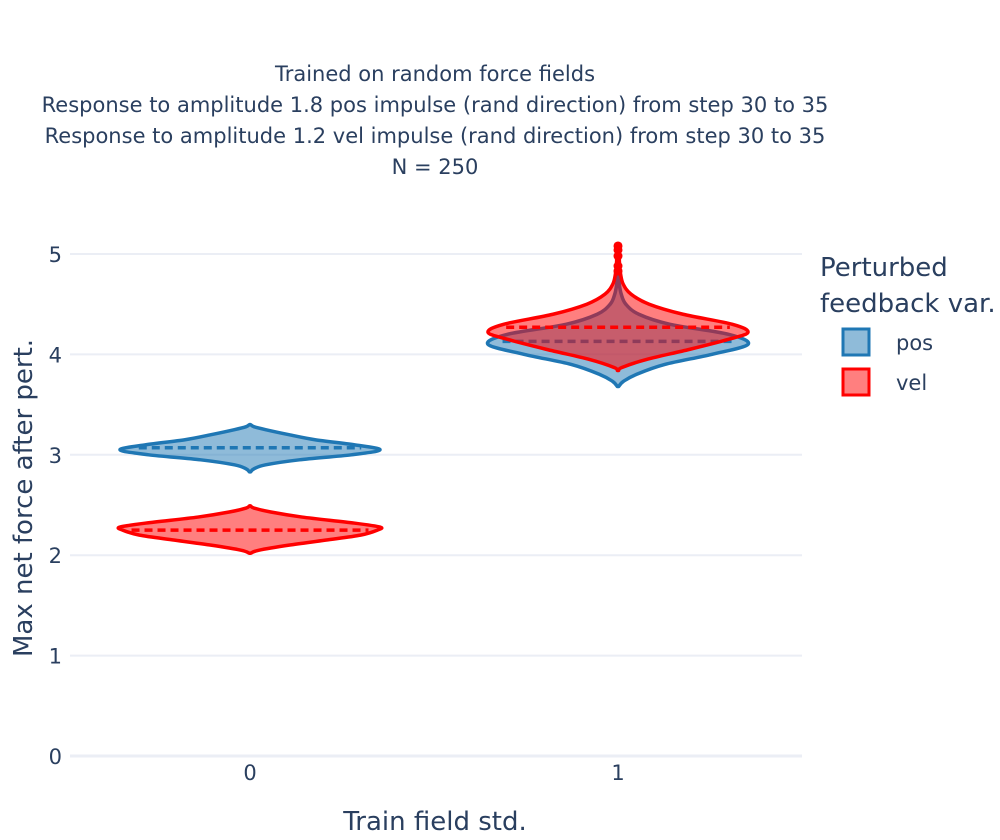 The width and height of the screenshot is (1000, 840). I want to click on title-line-1: Trained on random force fields, so click(434, 74).